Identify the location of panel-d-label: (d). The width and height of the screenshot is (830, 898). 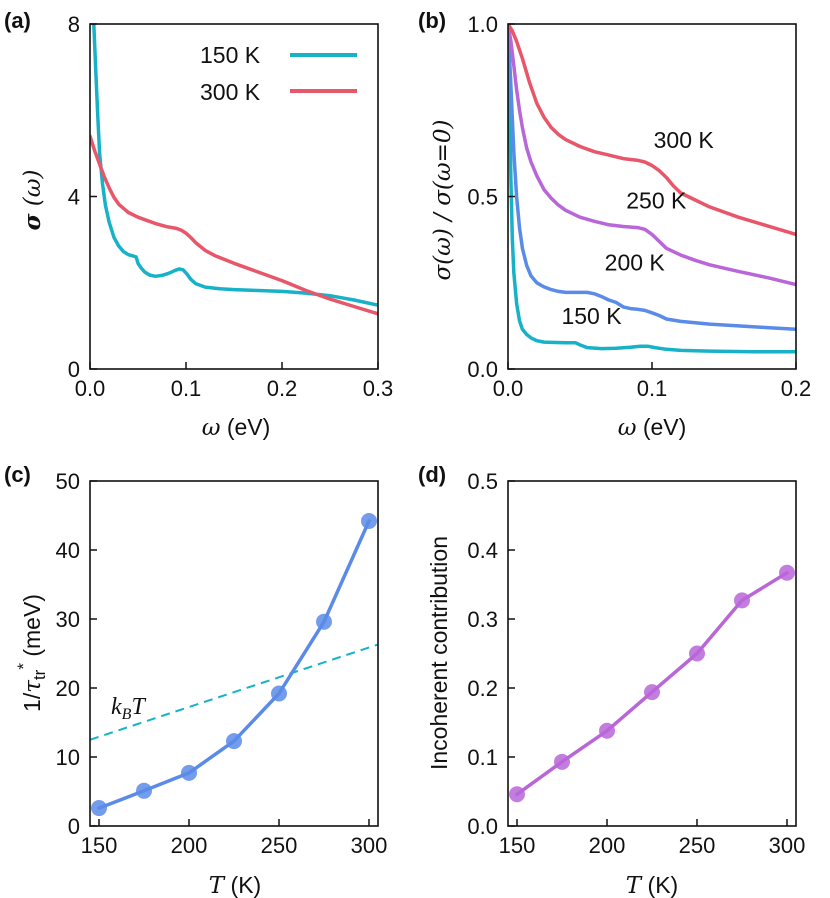
(432, 474).